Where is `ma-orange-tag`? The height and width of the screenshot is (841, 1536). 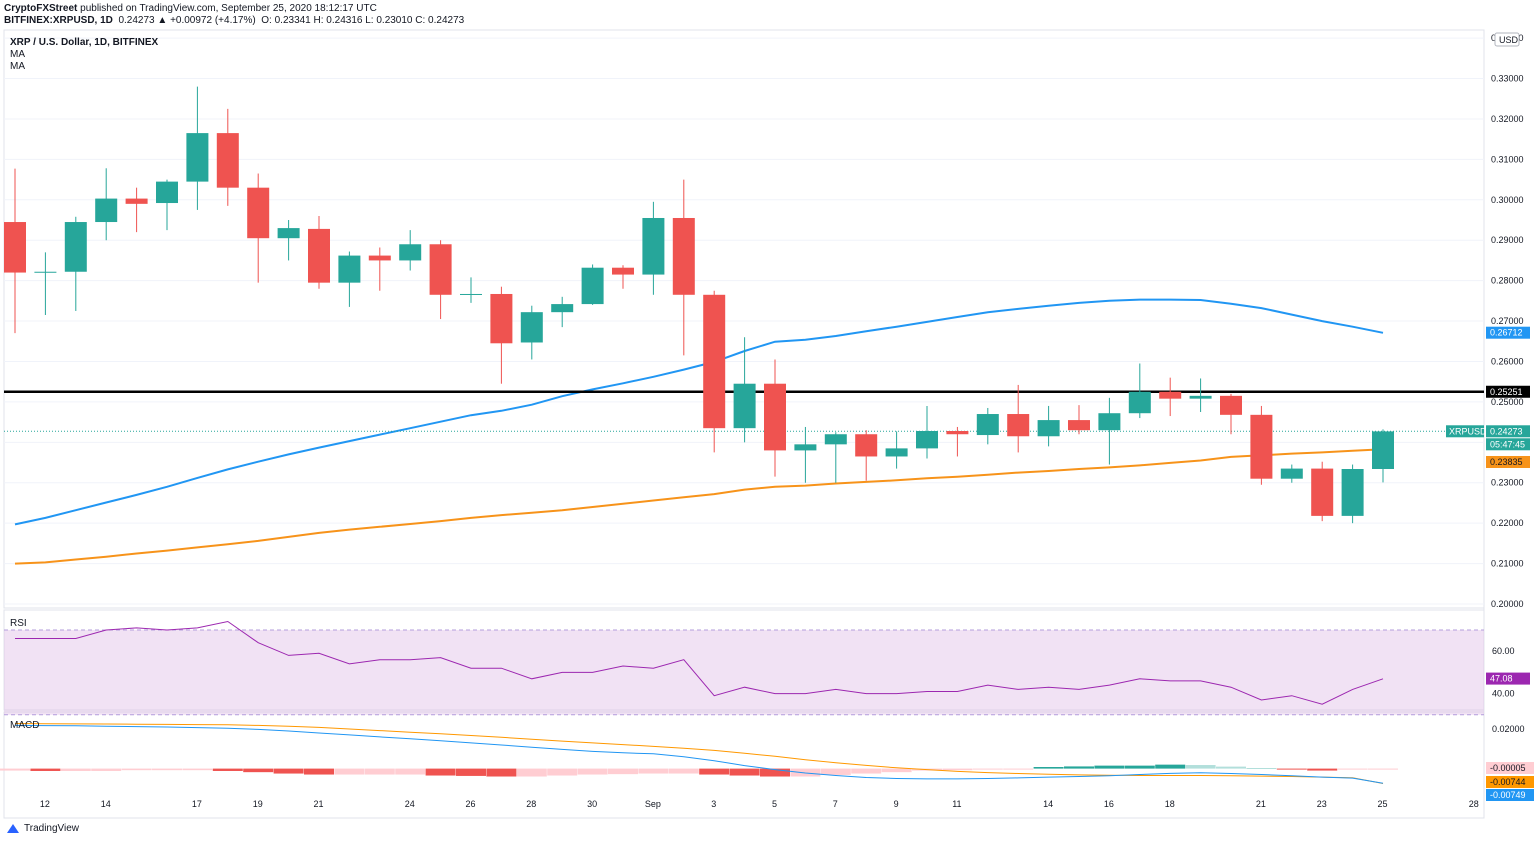
ma-orange-tag is located at coordinates (1508, 461).